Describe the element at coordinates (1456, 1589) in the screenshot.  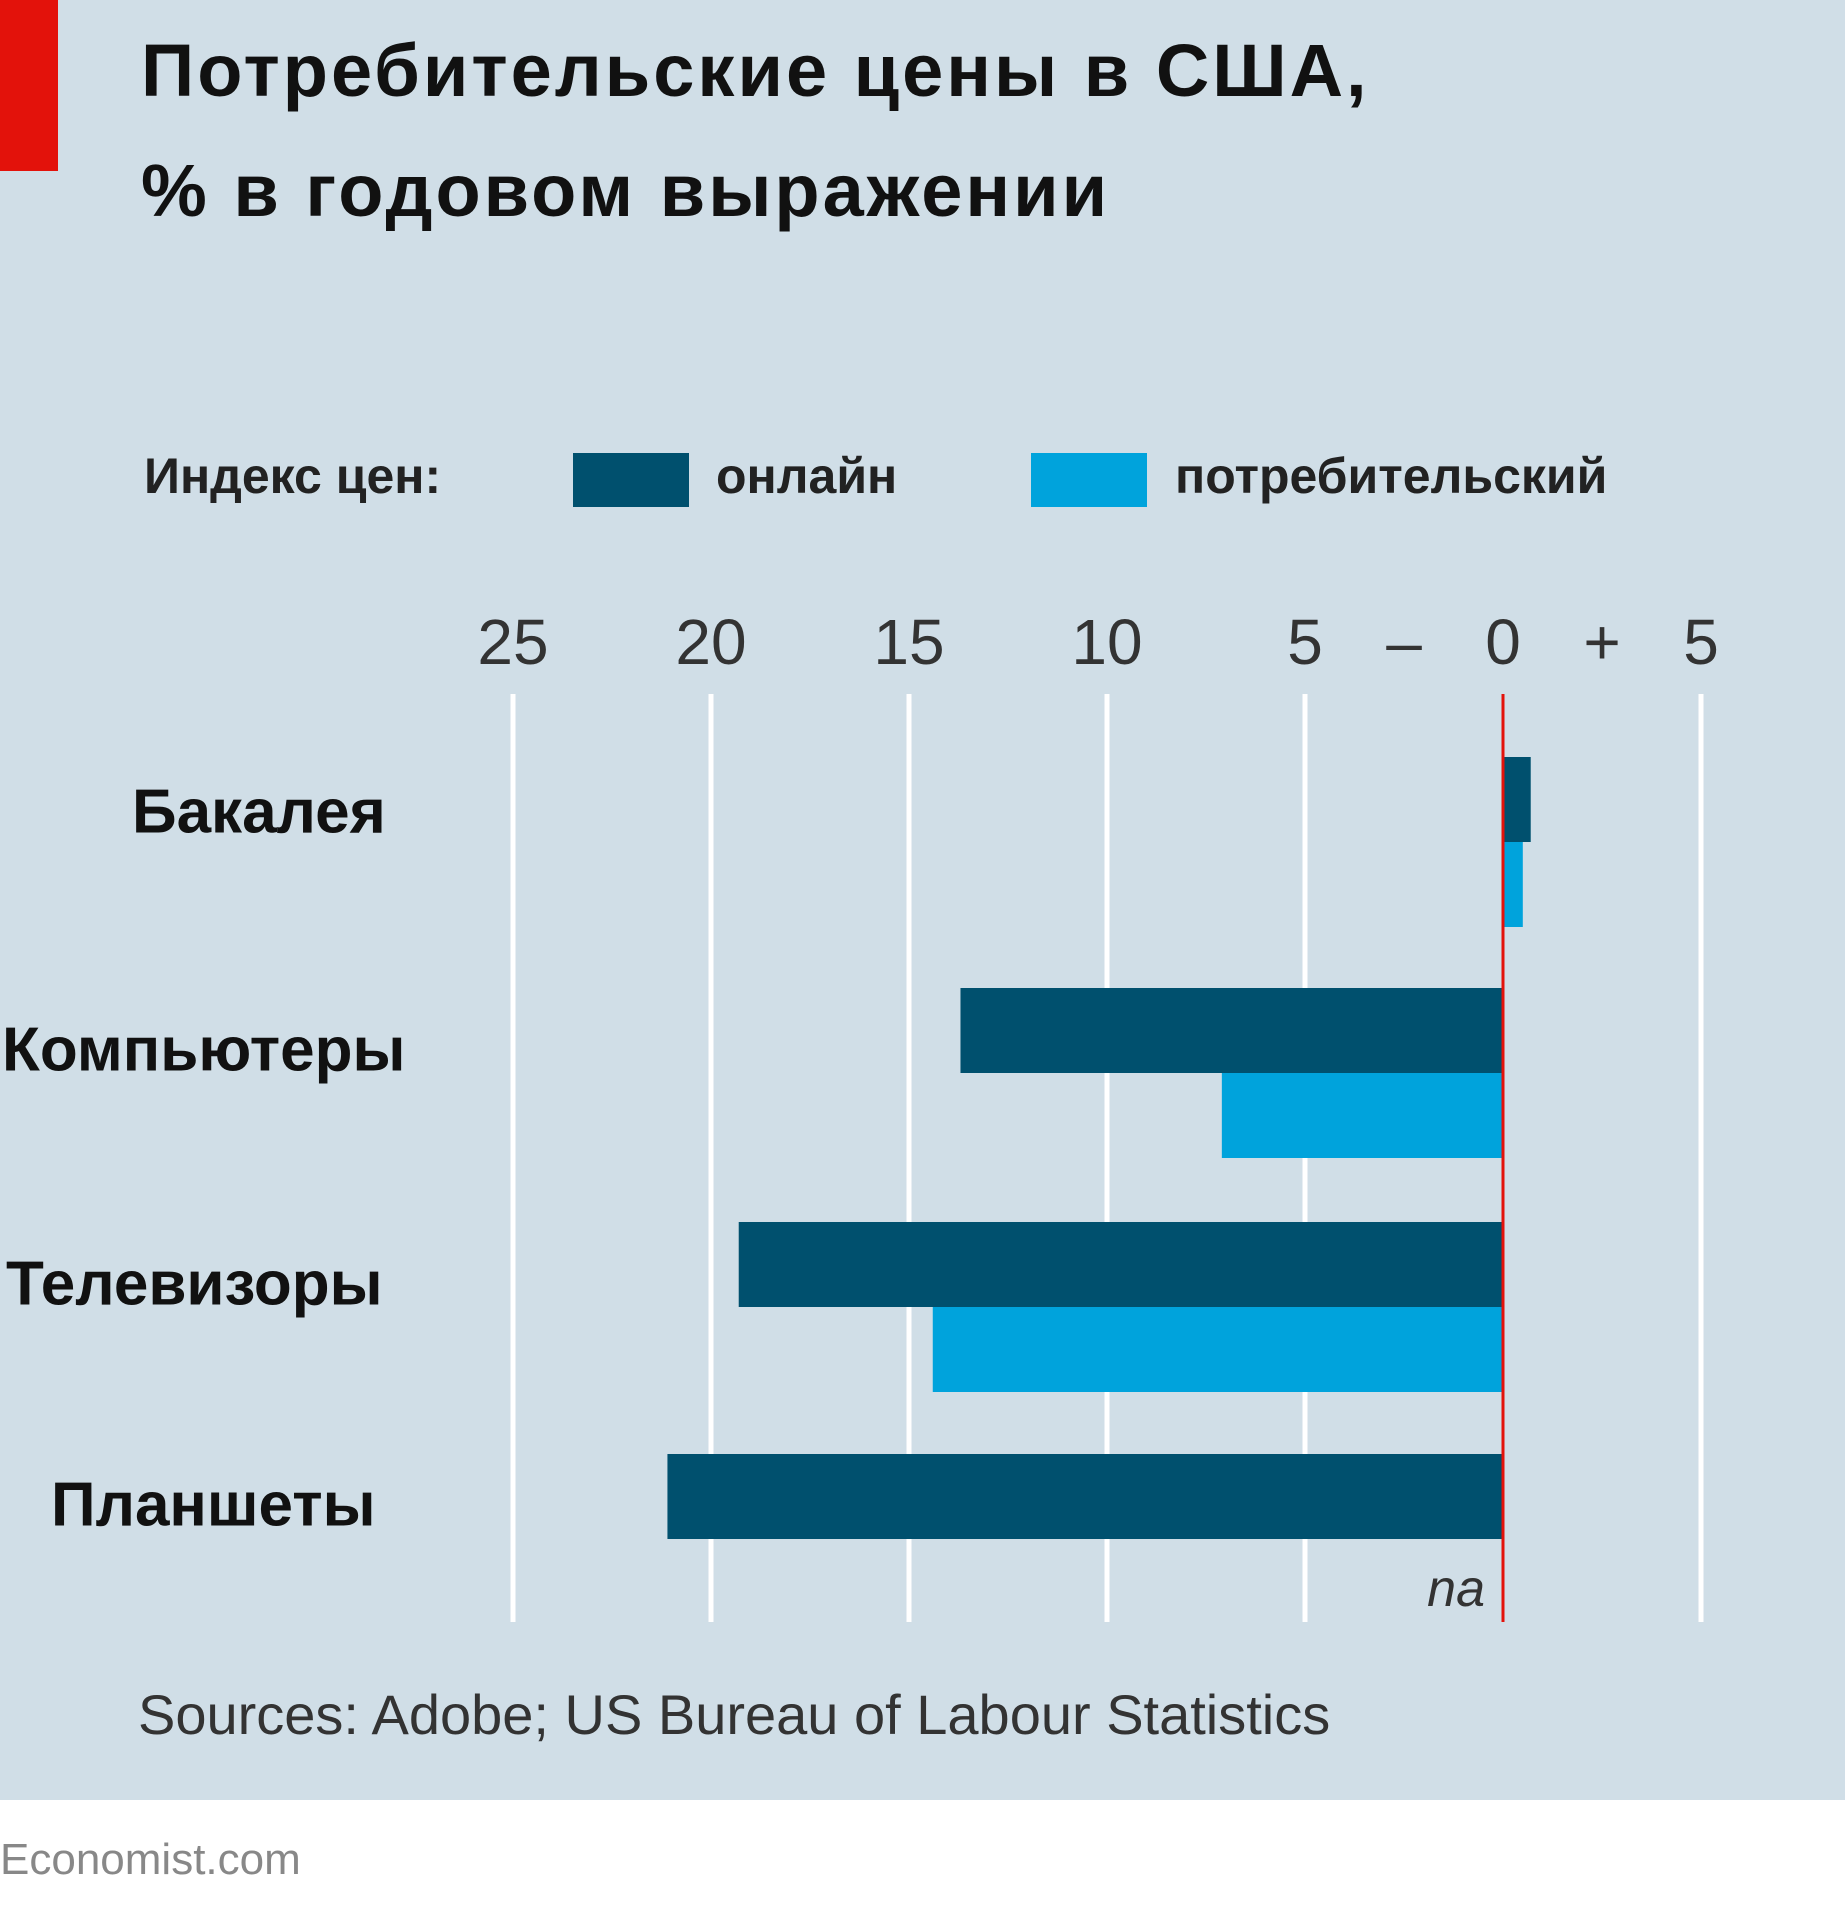
I see `na-annotation: na` at that location.